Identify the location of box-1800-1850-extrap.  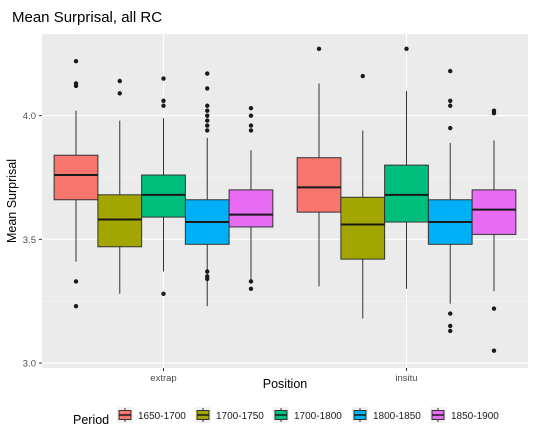
(207, 189).